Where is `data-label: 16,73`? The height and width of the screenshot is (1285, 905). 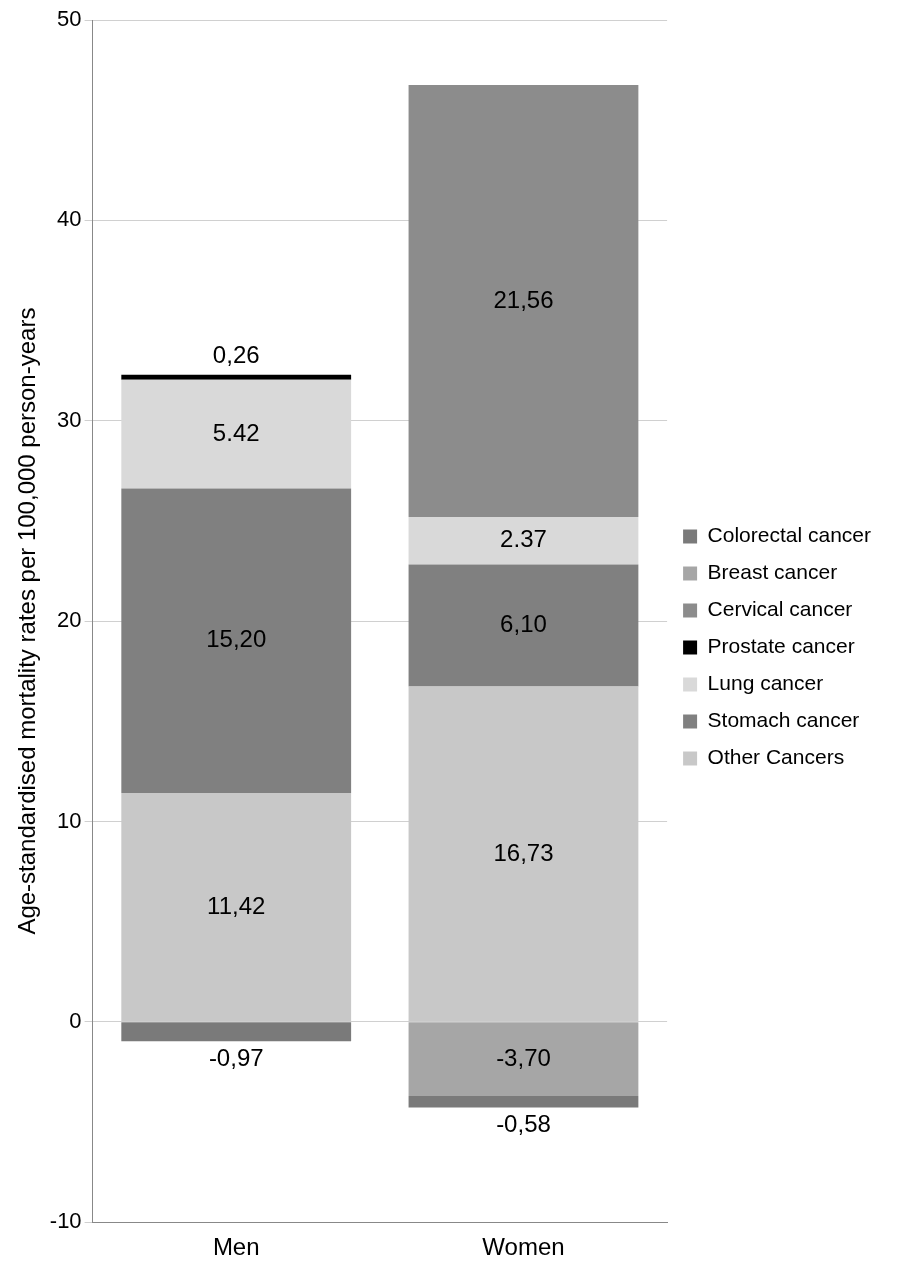
data-label: 16,73 is located at coordinates (523, 852).